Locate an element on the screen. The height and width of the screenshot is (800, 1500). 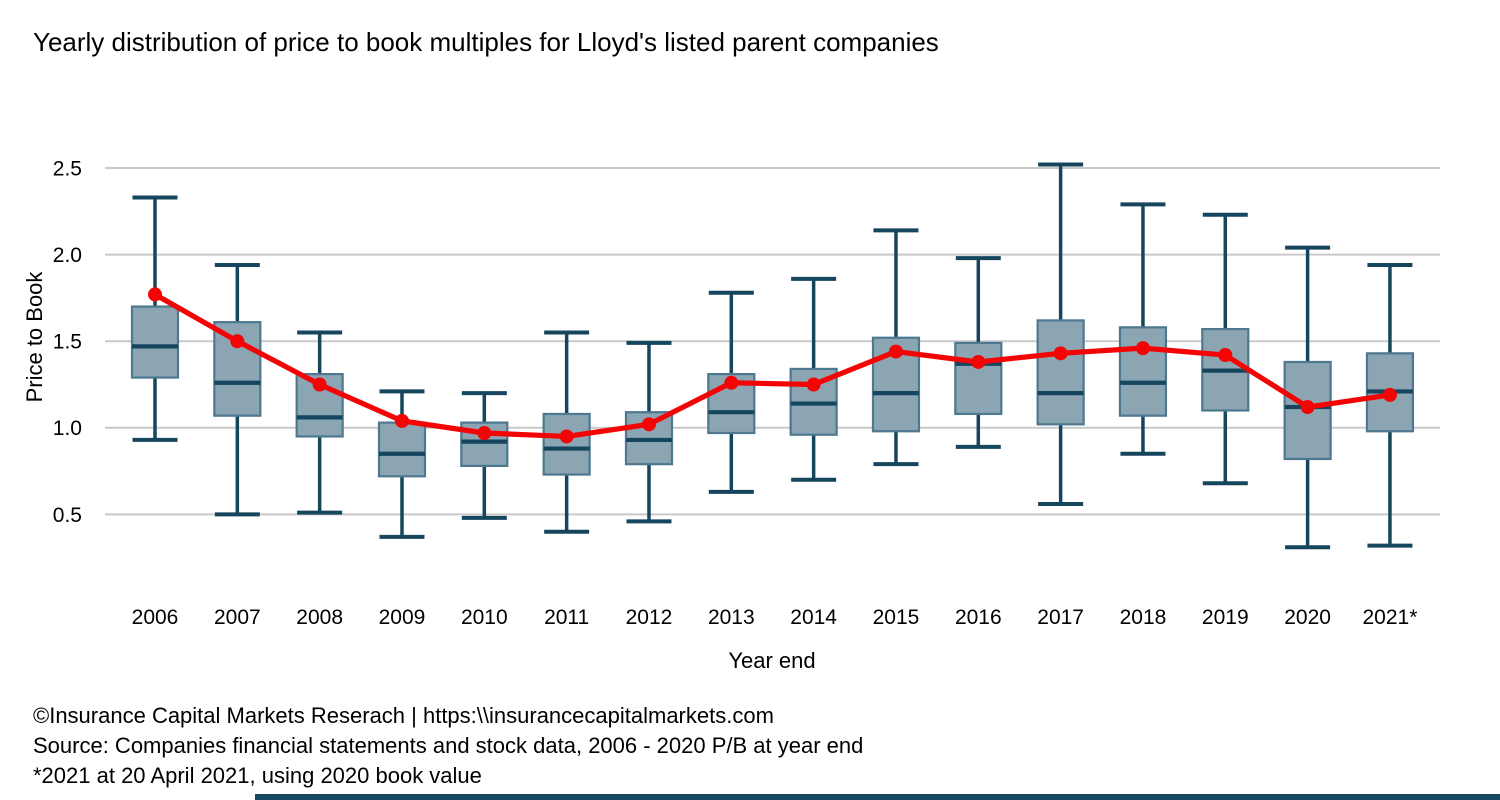
box-group-2010 is located at coordinates (484, 455).